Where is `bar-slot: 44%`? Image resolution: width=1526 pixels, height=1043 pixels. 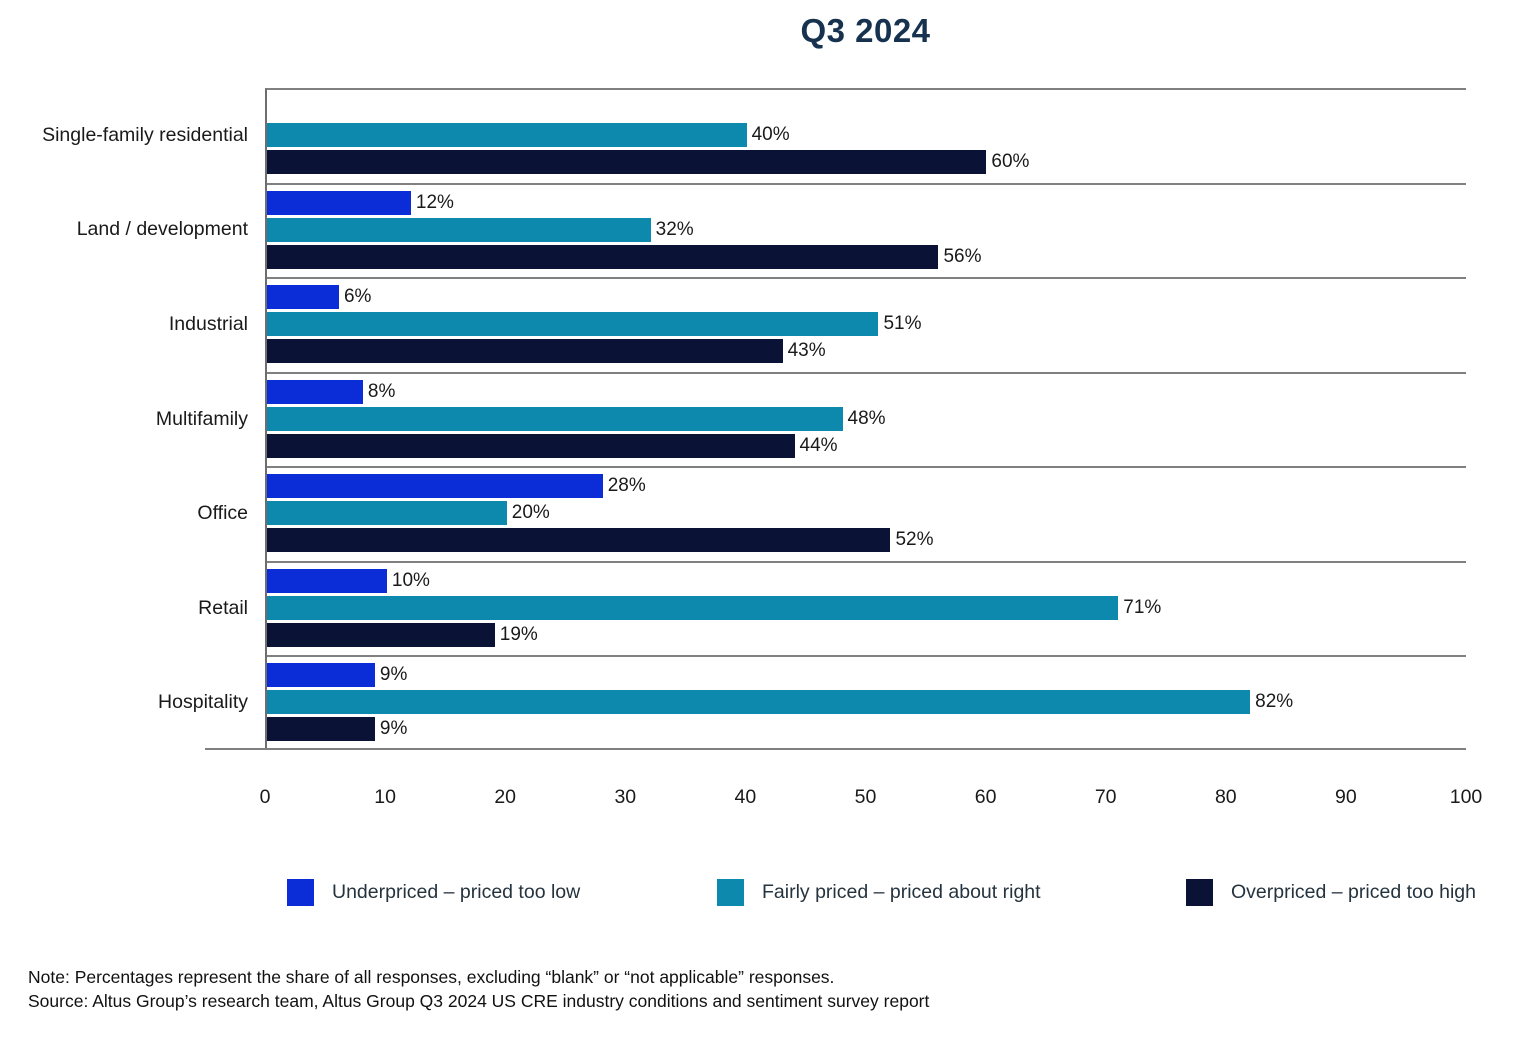 bar-slot: 44% is located at coordinates (866, 445).